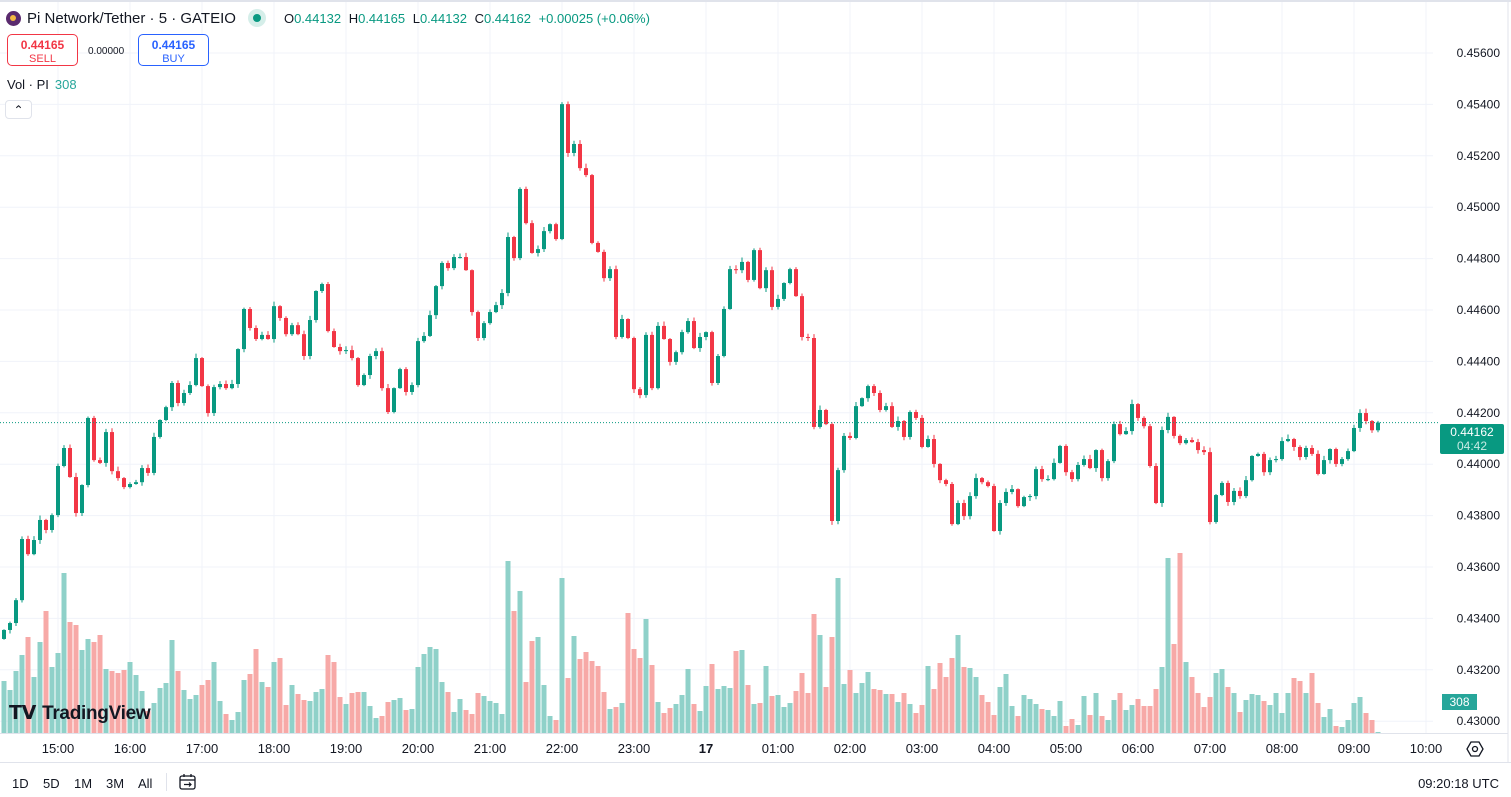 This screenshot has height=797, width=1511. Describe the element at coordinates (18, 109) in the screenshot. I see `collapse-legend-button: ⌃` at that location.